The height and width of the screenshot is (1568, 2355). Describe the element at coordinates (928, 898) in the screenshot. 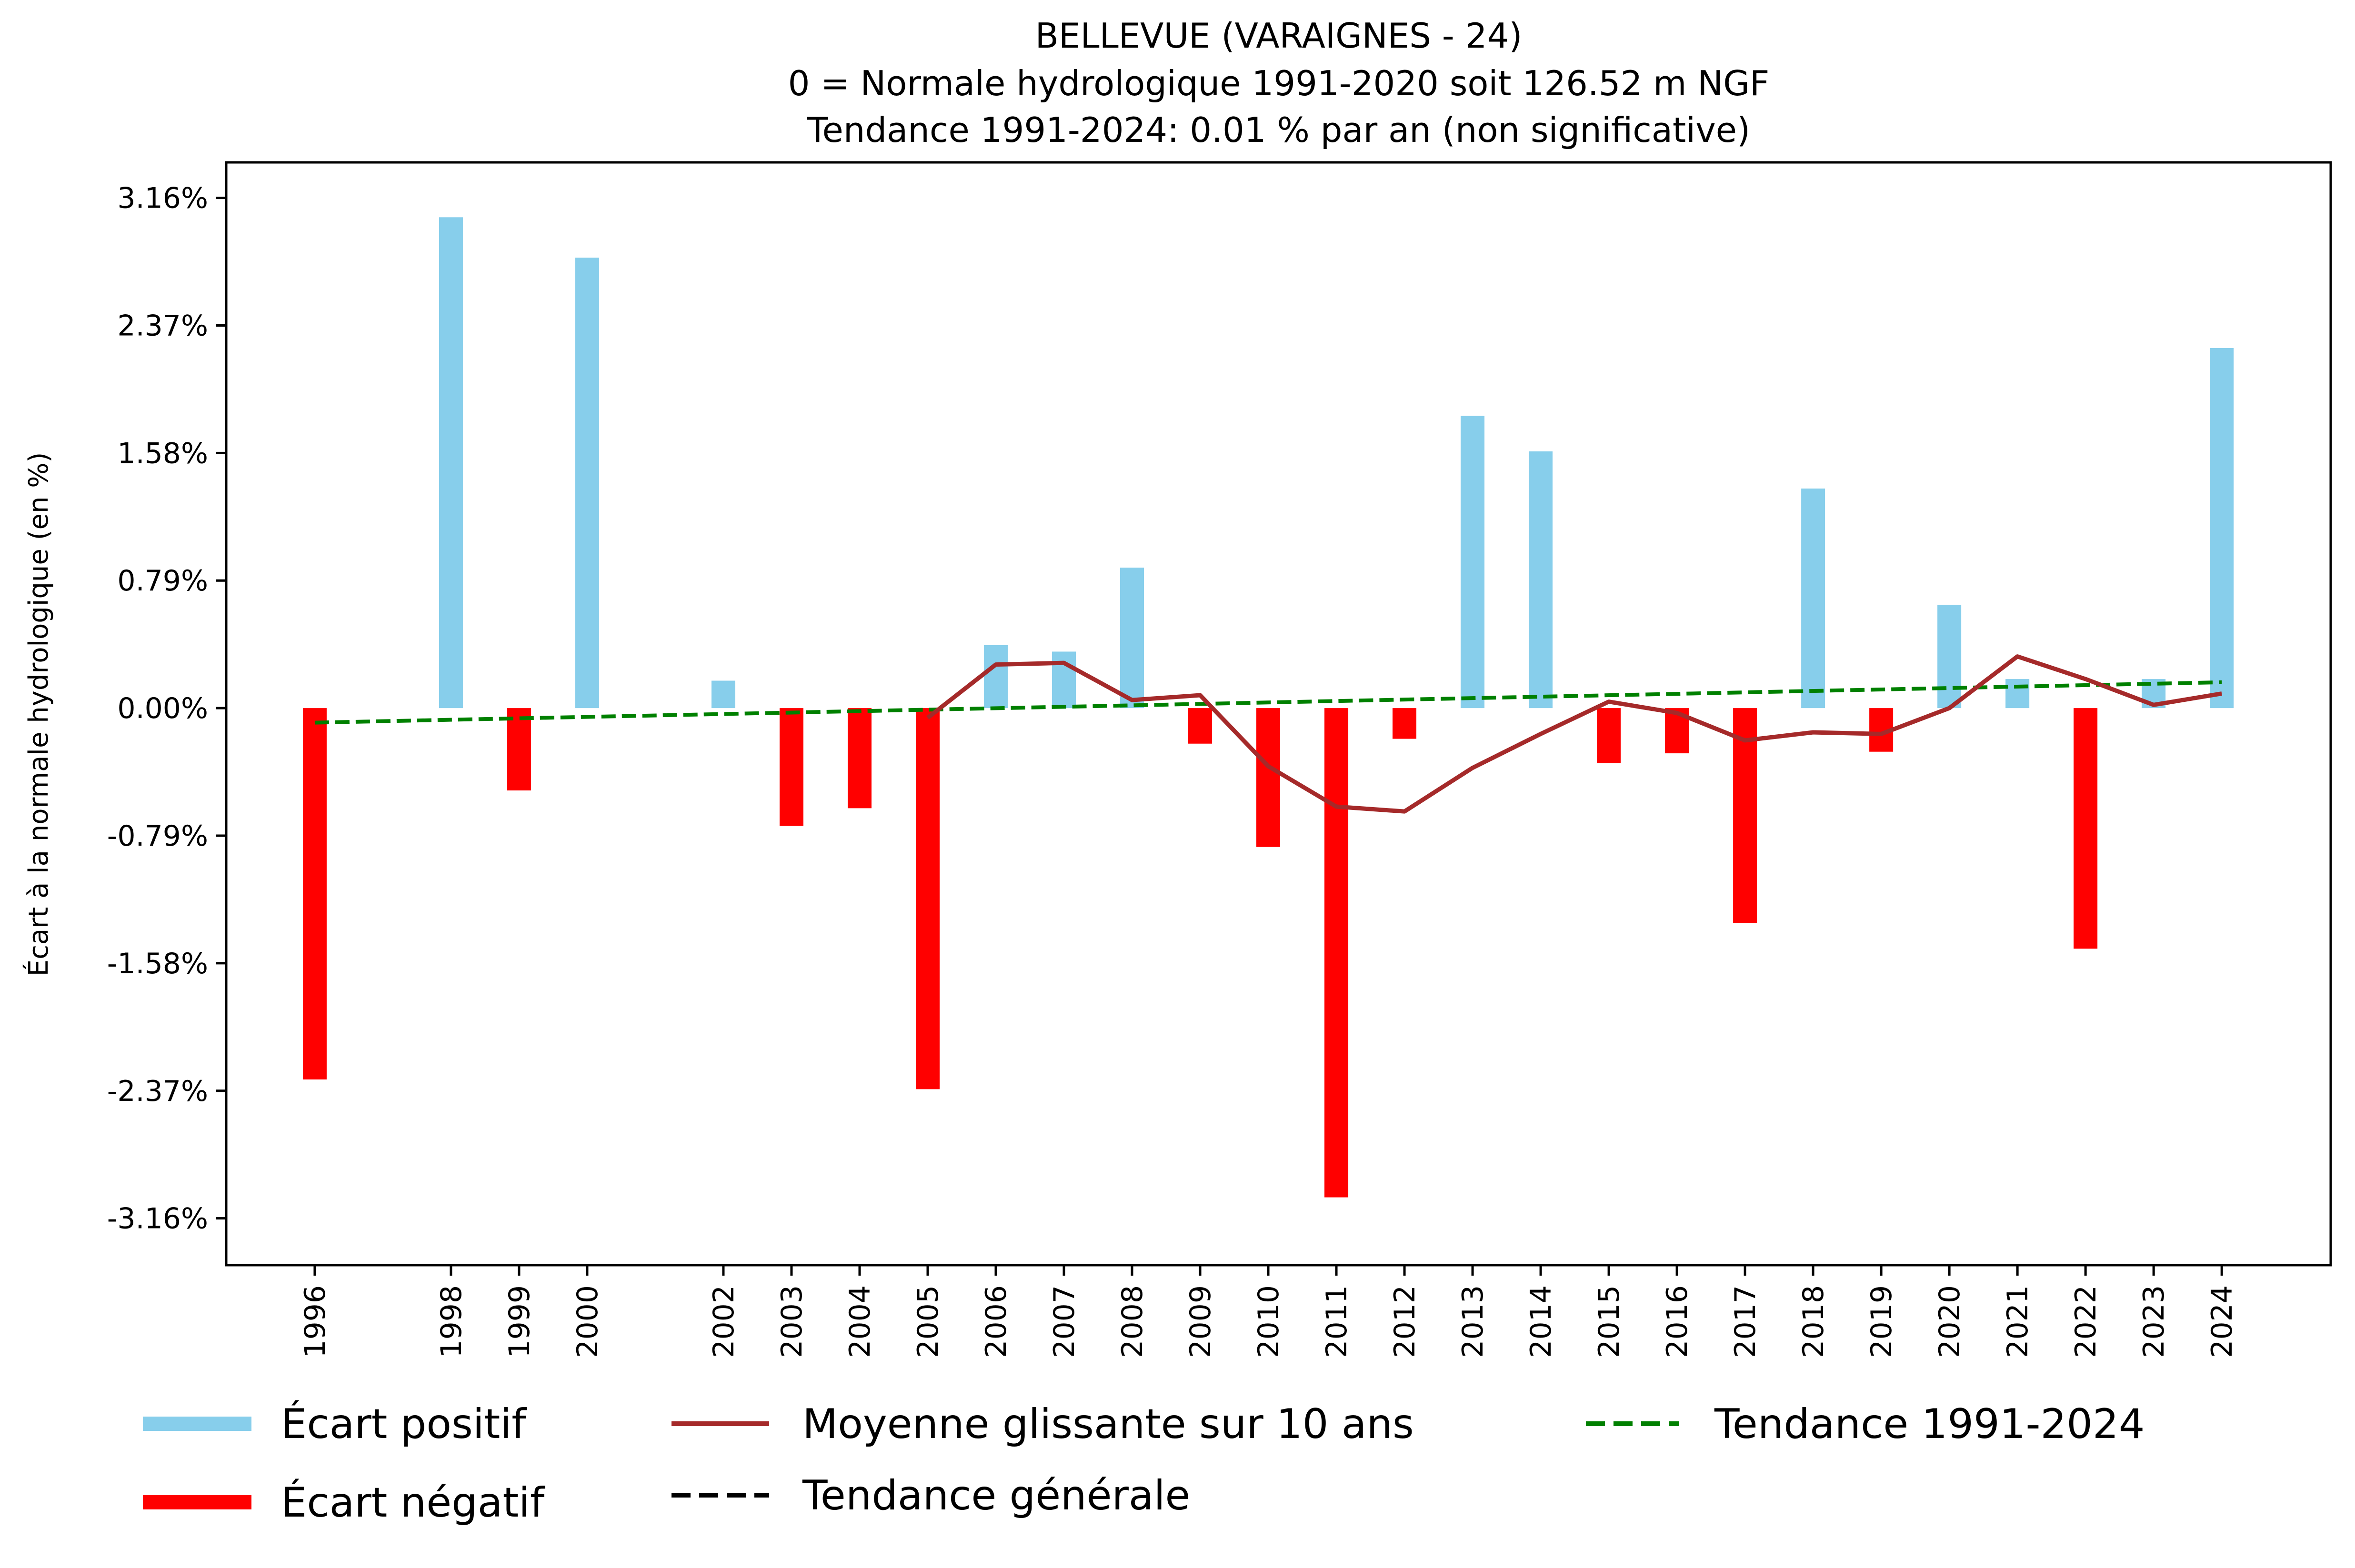

I see `bar-2005` at that location.